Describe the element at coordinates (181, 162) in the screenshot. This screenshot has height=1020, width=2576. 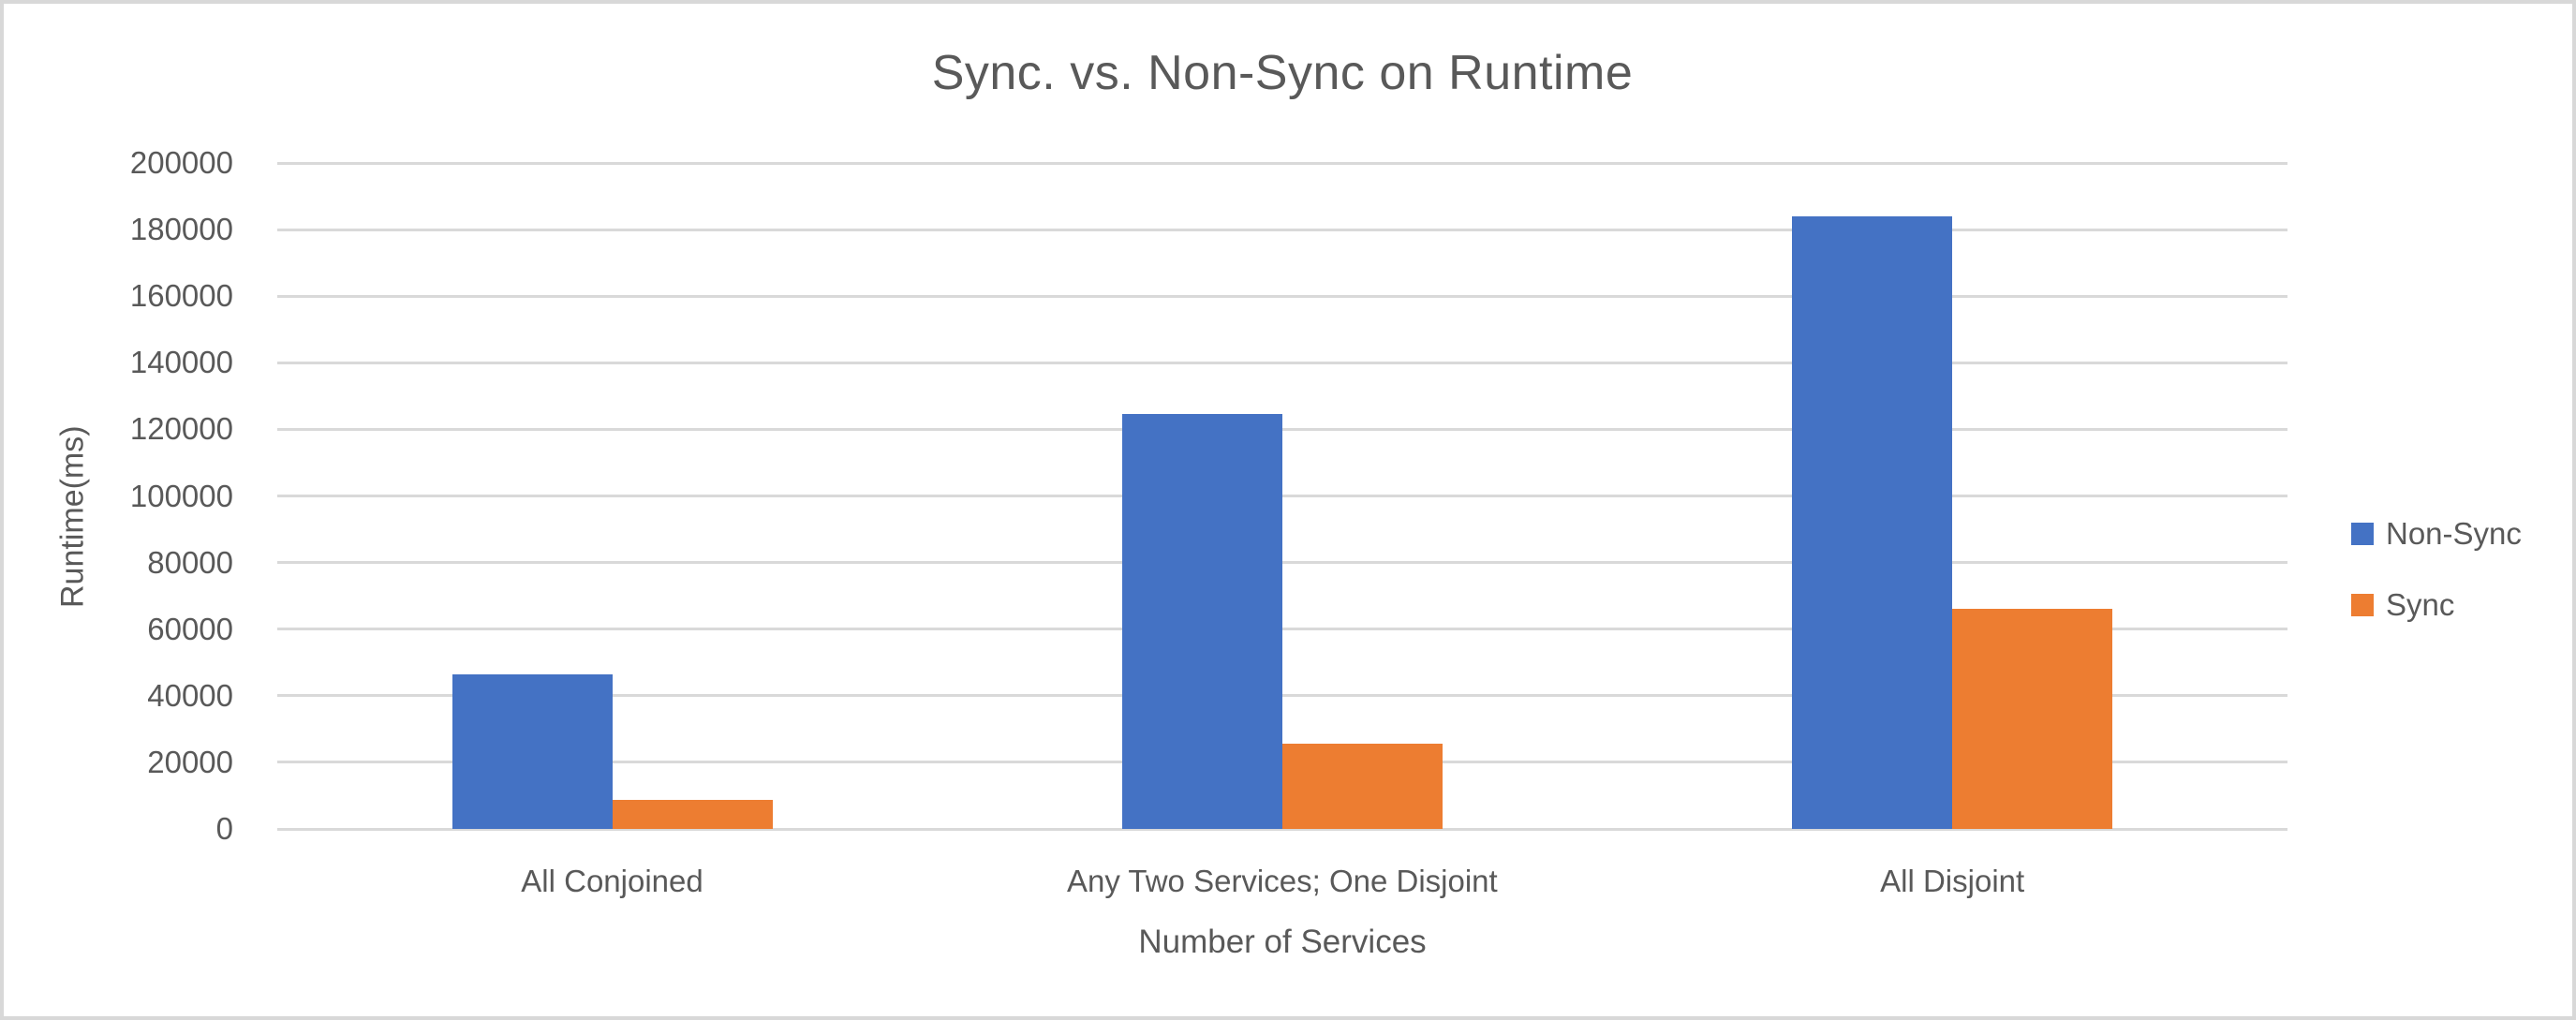
I see `y-tick-label: 200000` at that location.